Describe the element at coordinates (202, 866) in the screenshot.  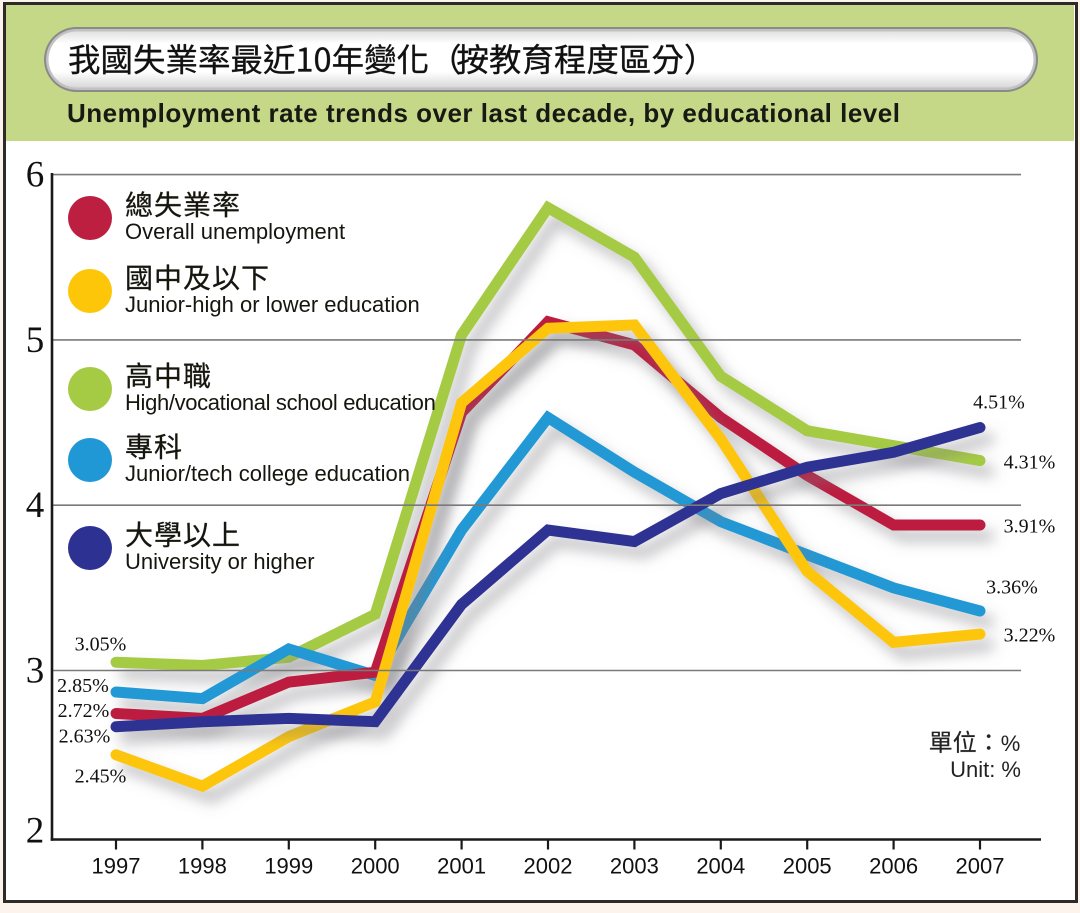
I see `svg-text: 1998` at that location.